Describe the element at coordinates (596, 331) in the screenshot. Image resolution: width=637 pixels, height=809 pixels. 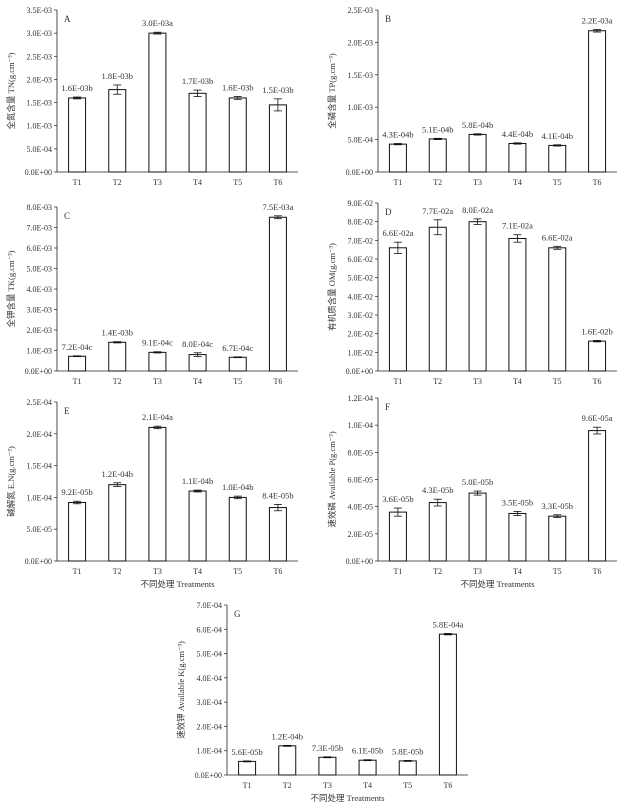
I see `data-label: 1.6E-02b` at that location.